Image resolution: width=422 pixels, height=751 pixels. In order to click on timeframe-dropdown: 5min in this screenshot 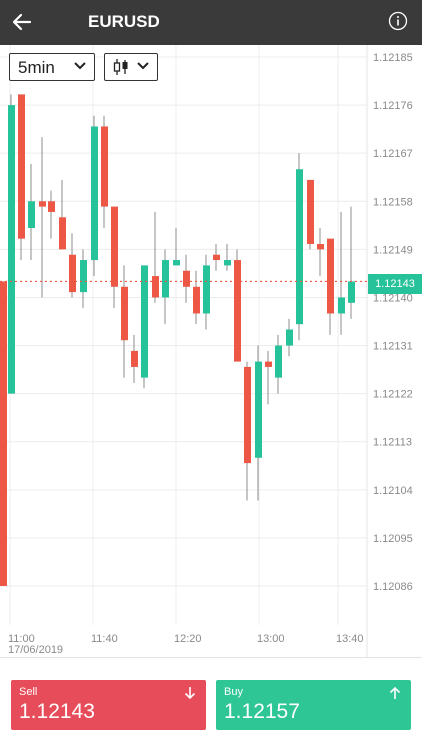, I will do `click(52, 67)`.